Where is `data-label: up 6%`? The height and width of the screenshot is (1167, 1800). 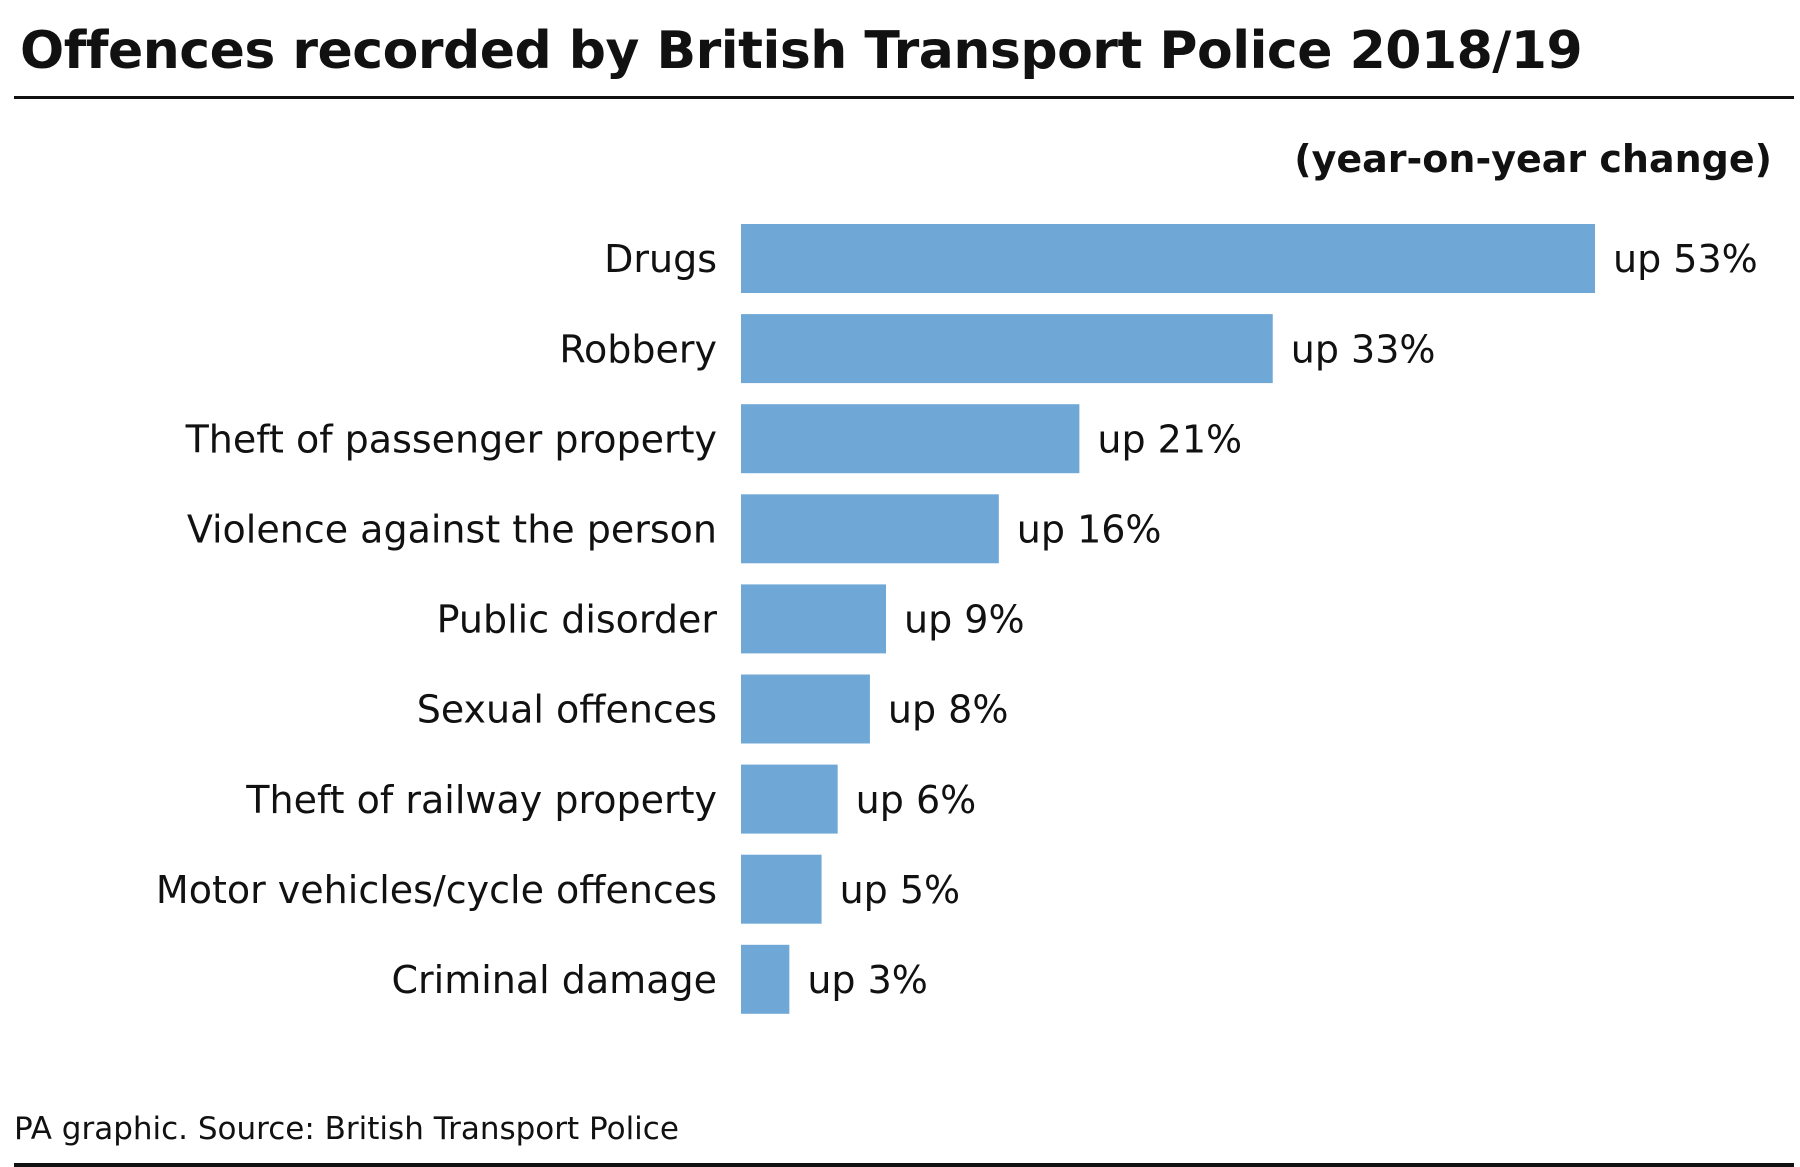 data-label: up 6% is located at coordinates (916, 800).